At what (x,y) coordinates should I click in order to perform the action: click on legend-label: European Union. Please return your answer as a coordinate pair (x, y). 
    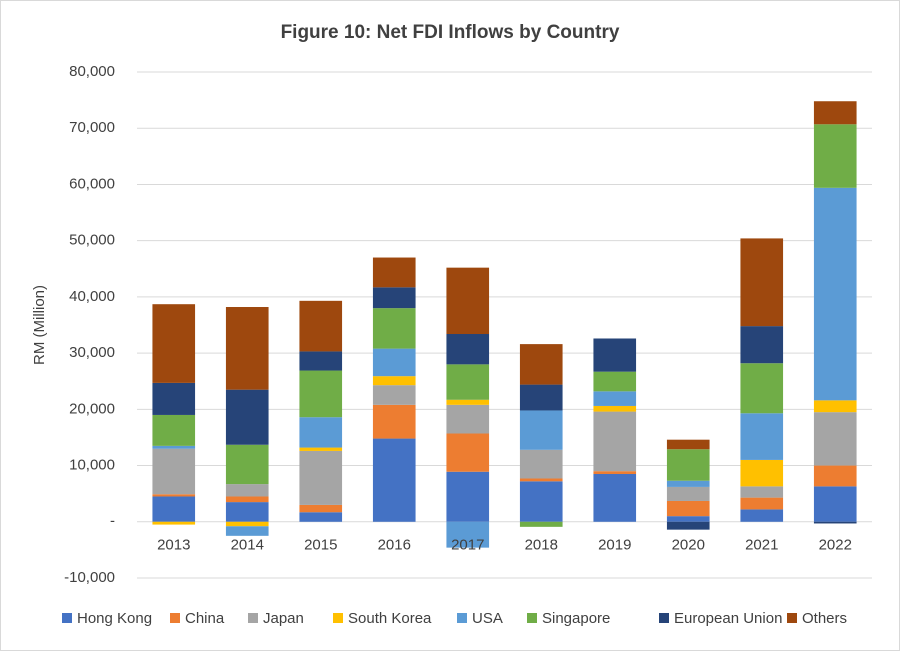
    Looking at the image, I should click on (728, 618).